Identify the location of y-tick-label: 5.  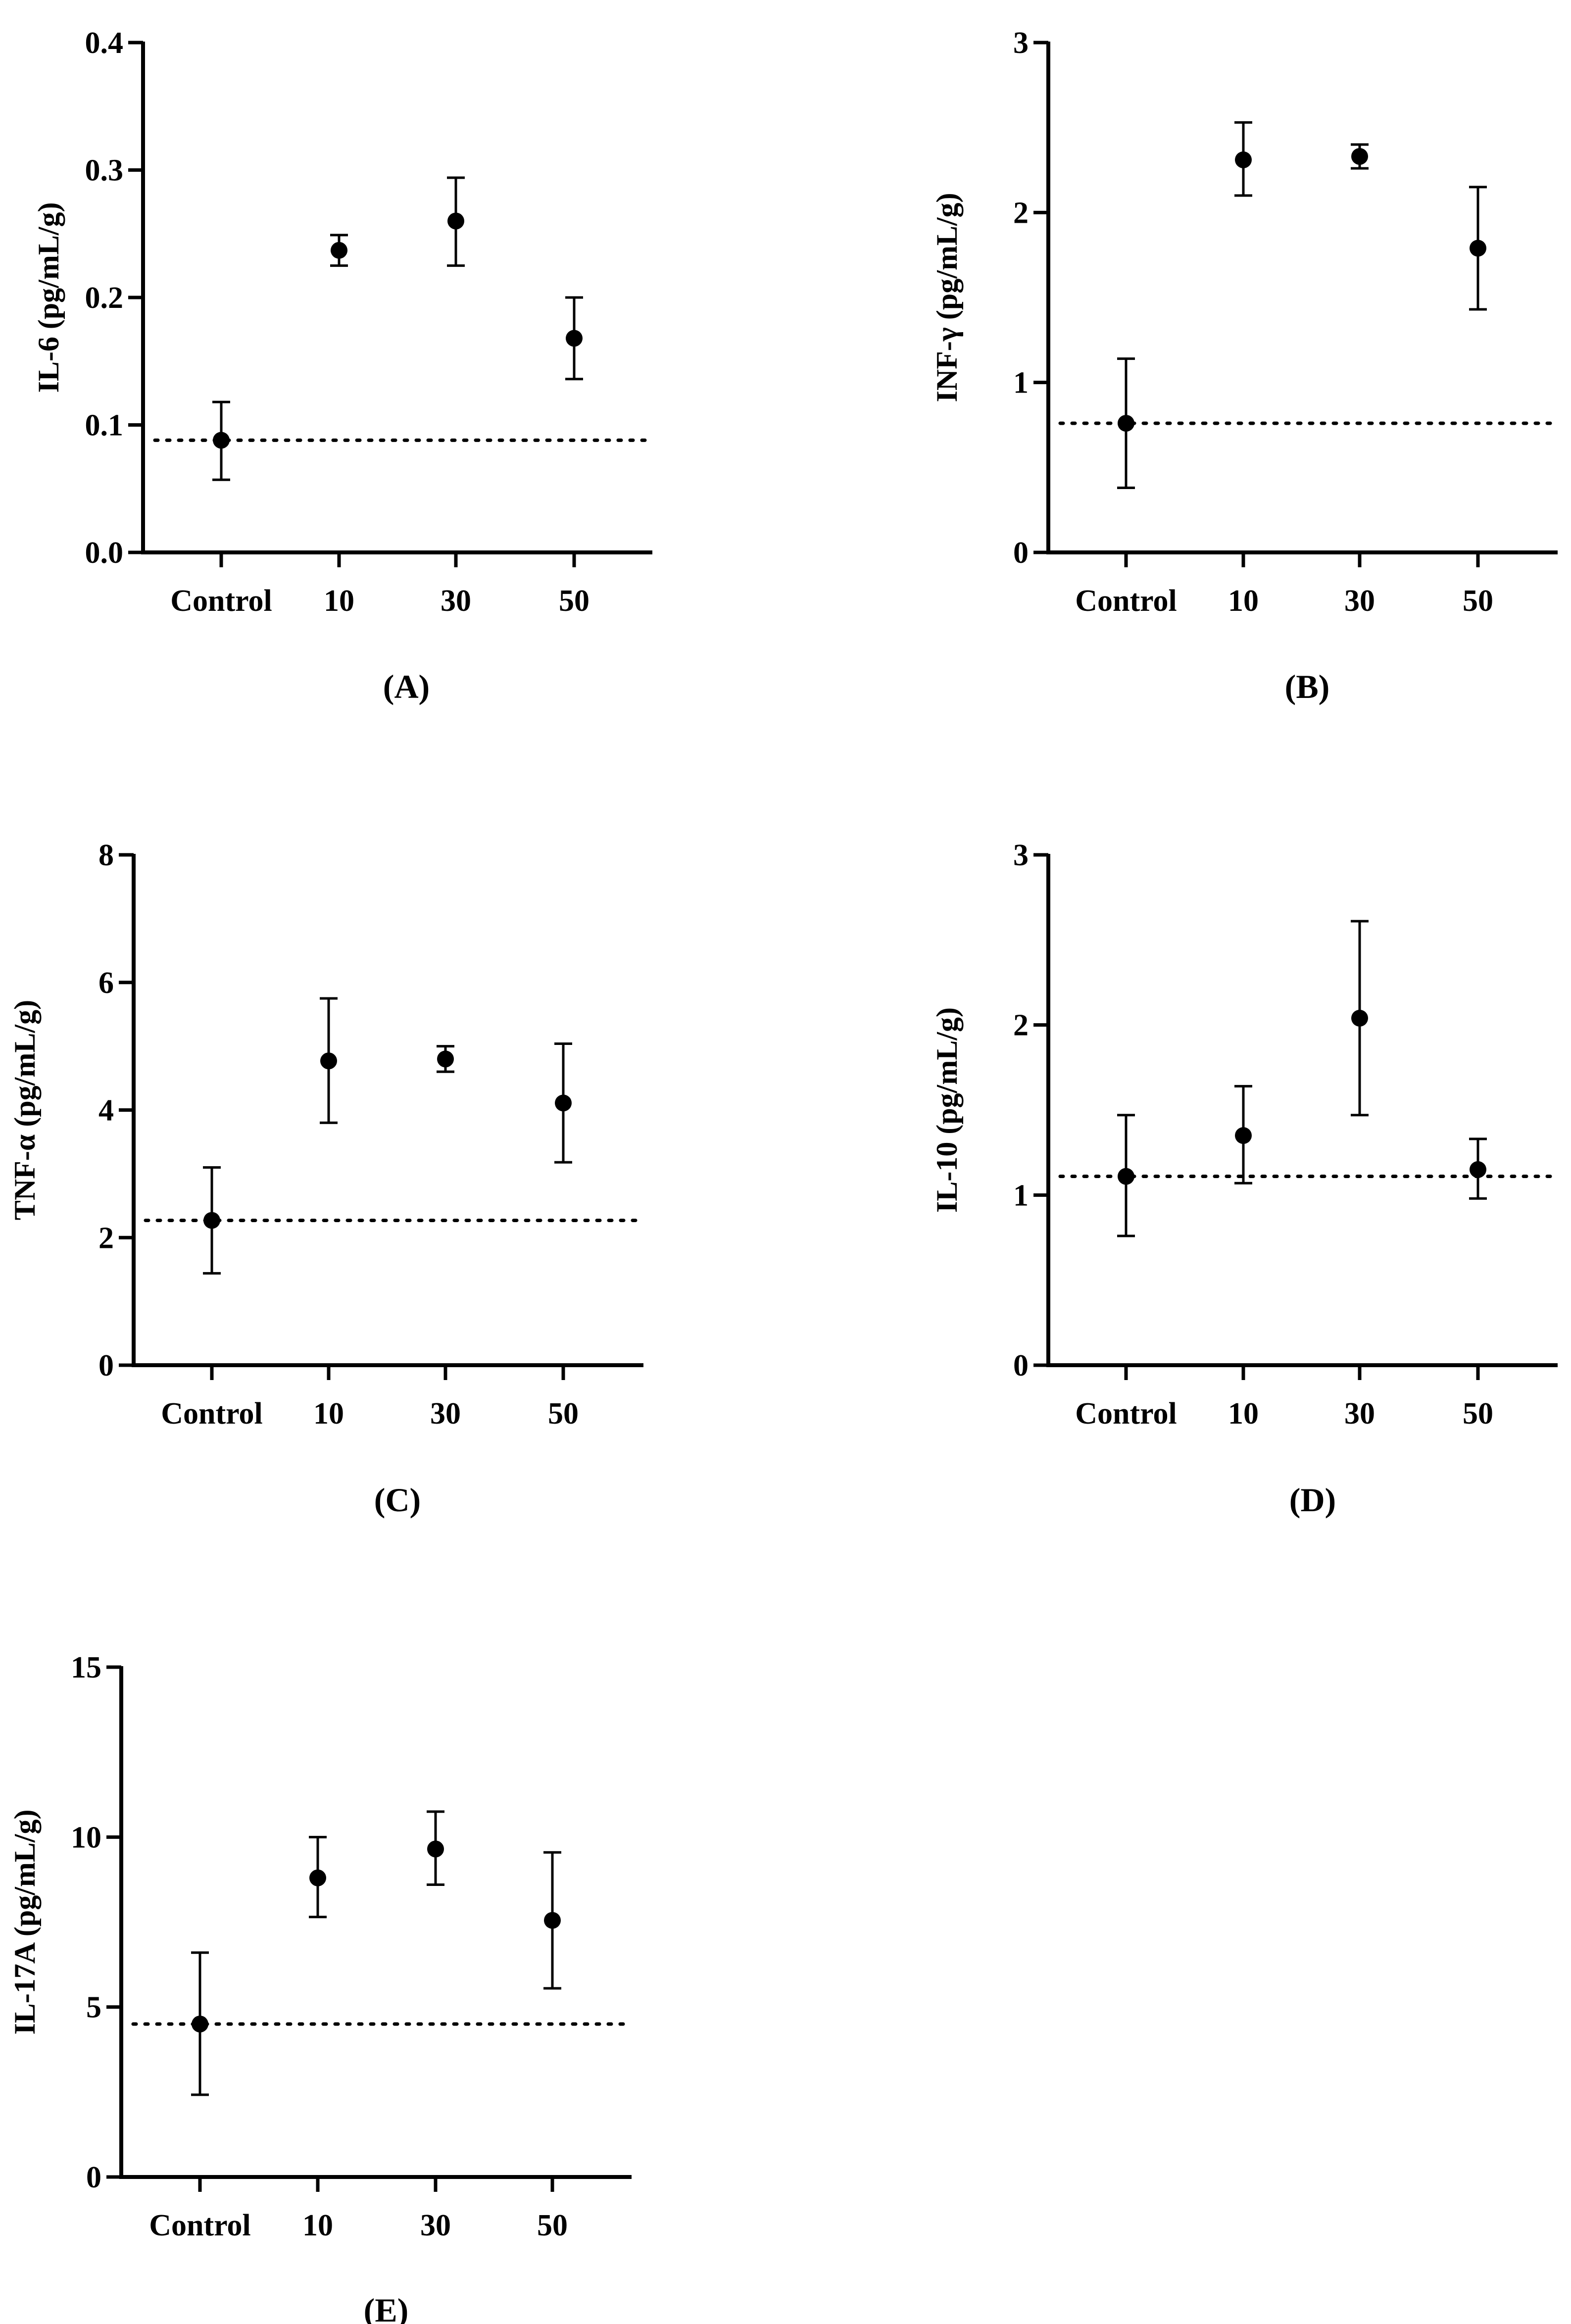
(93, 2008).